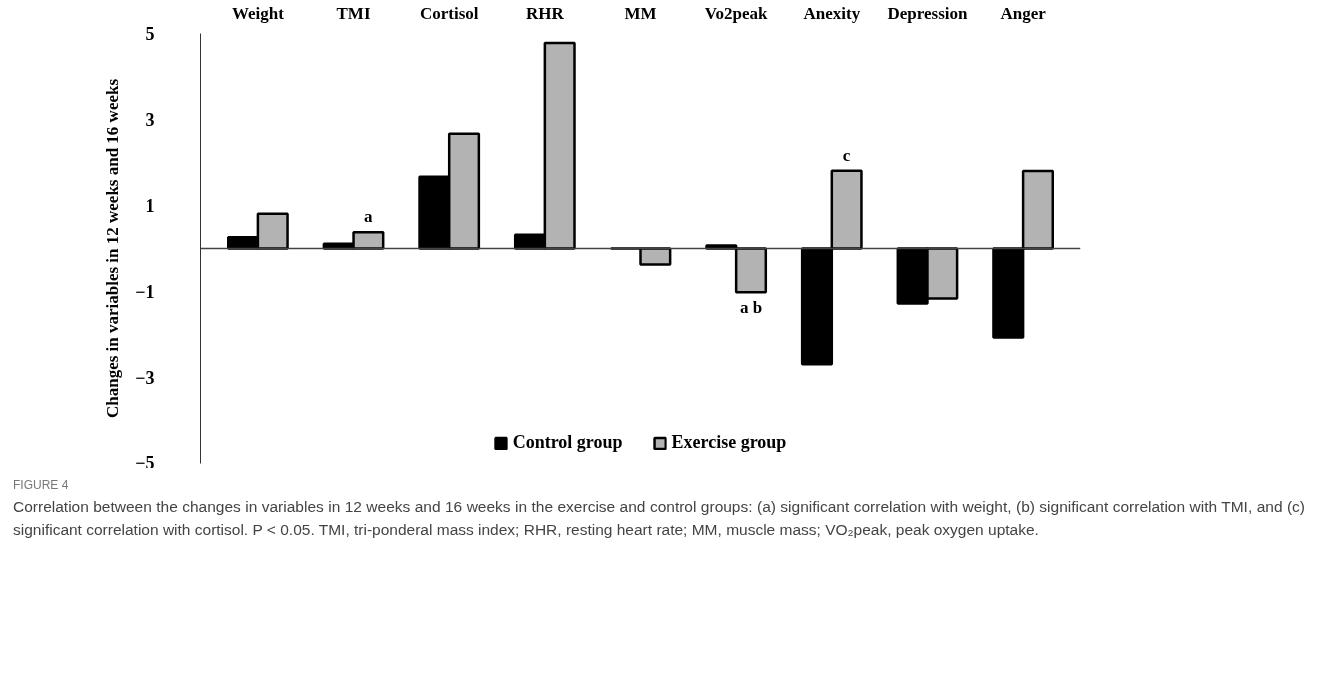 This screenshot has width=1329, height=675. Describe the element at coordinates (449, 13) in the screenshot. I see `x-tick-label: Cortisol` at that location.